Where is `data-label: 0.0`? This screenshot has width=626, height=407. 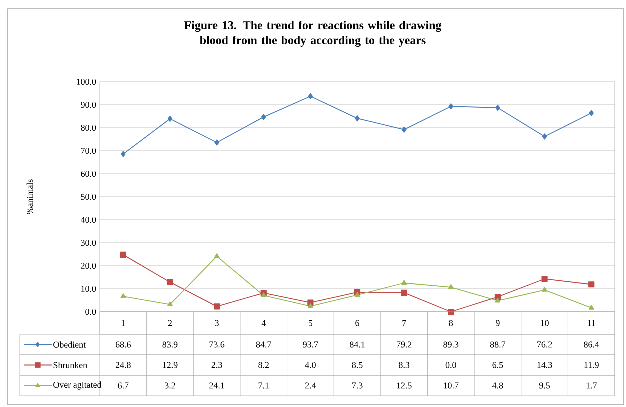
data-label: 0.0 is located at coordinates (451, 365).